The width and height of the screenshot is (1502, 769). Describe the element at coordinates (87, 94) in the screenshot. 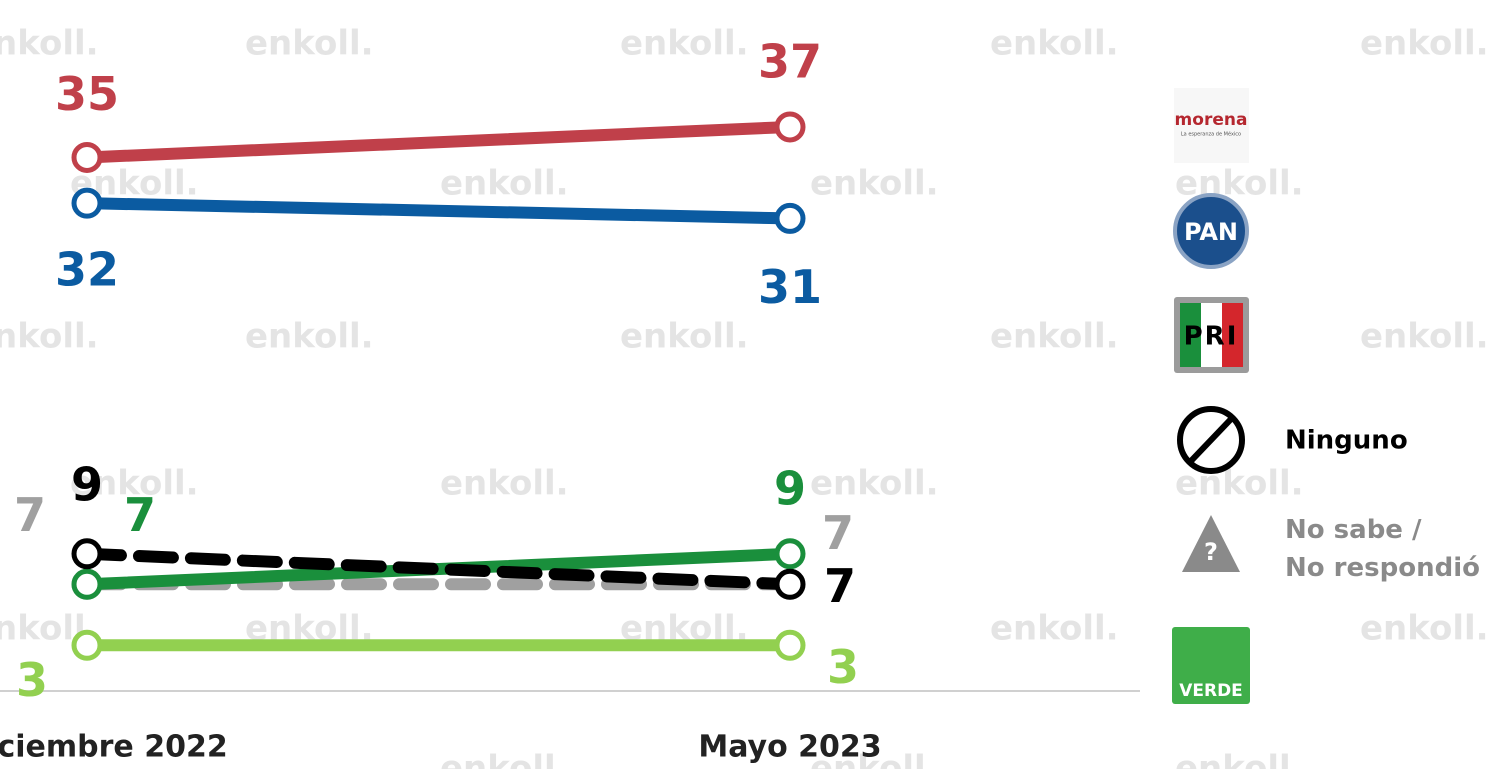

I see `value-label: 35` at that location.